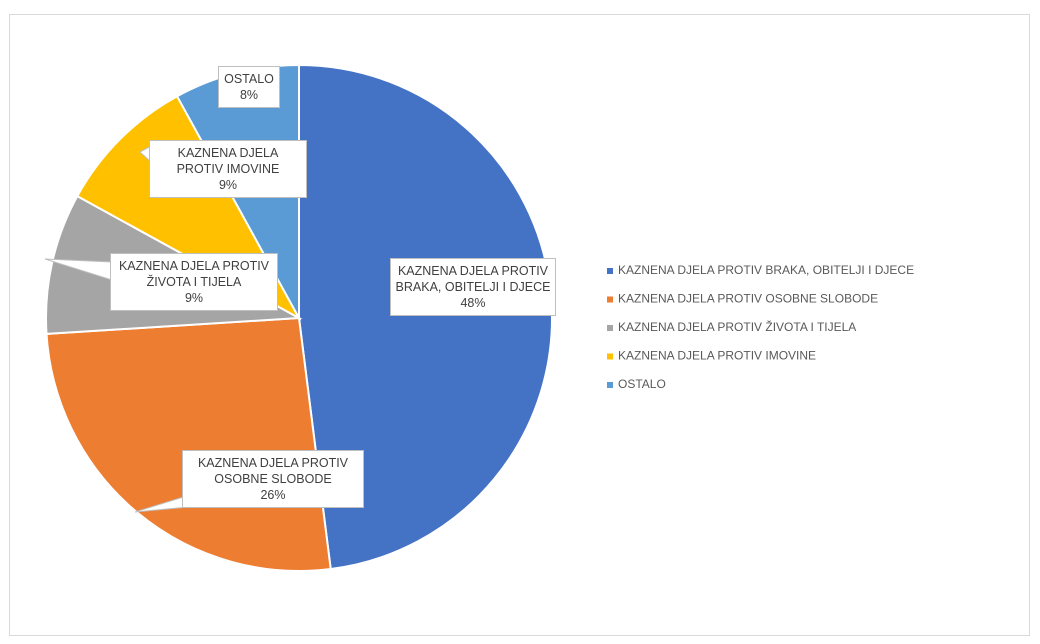 The width and height of the screenshot is (1040, 644). I want to click on data-label-value: 8%, so click(249, 95).